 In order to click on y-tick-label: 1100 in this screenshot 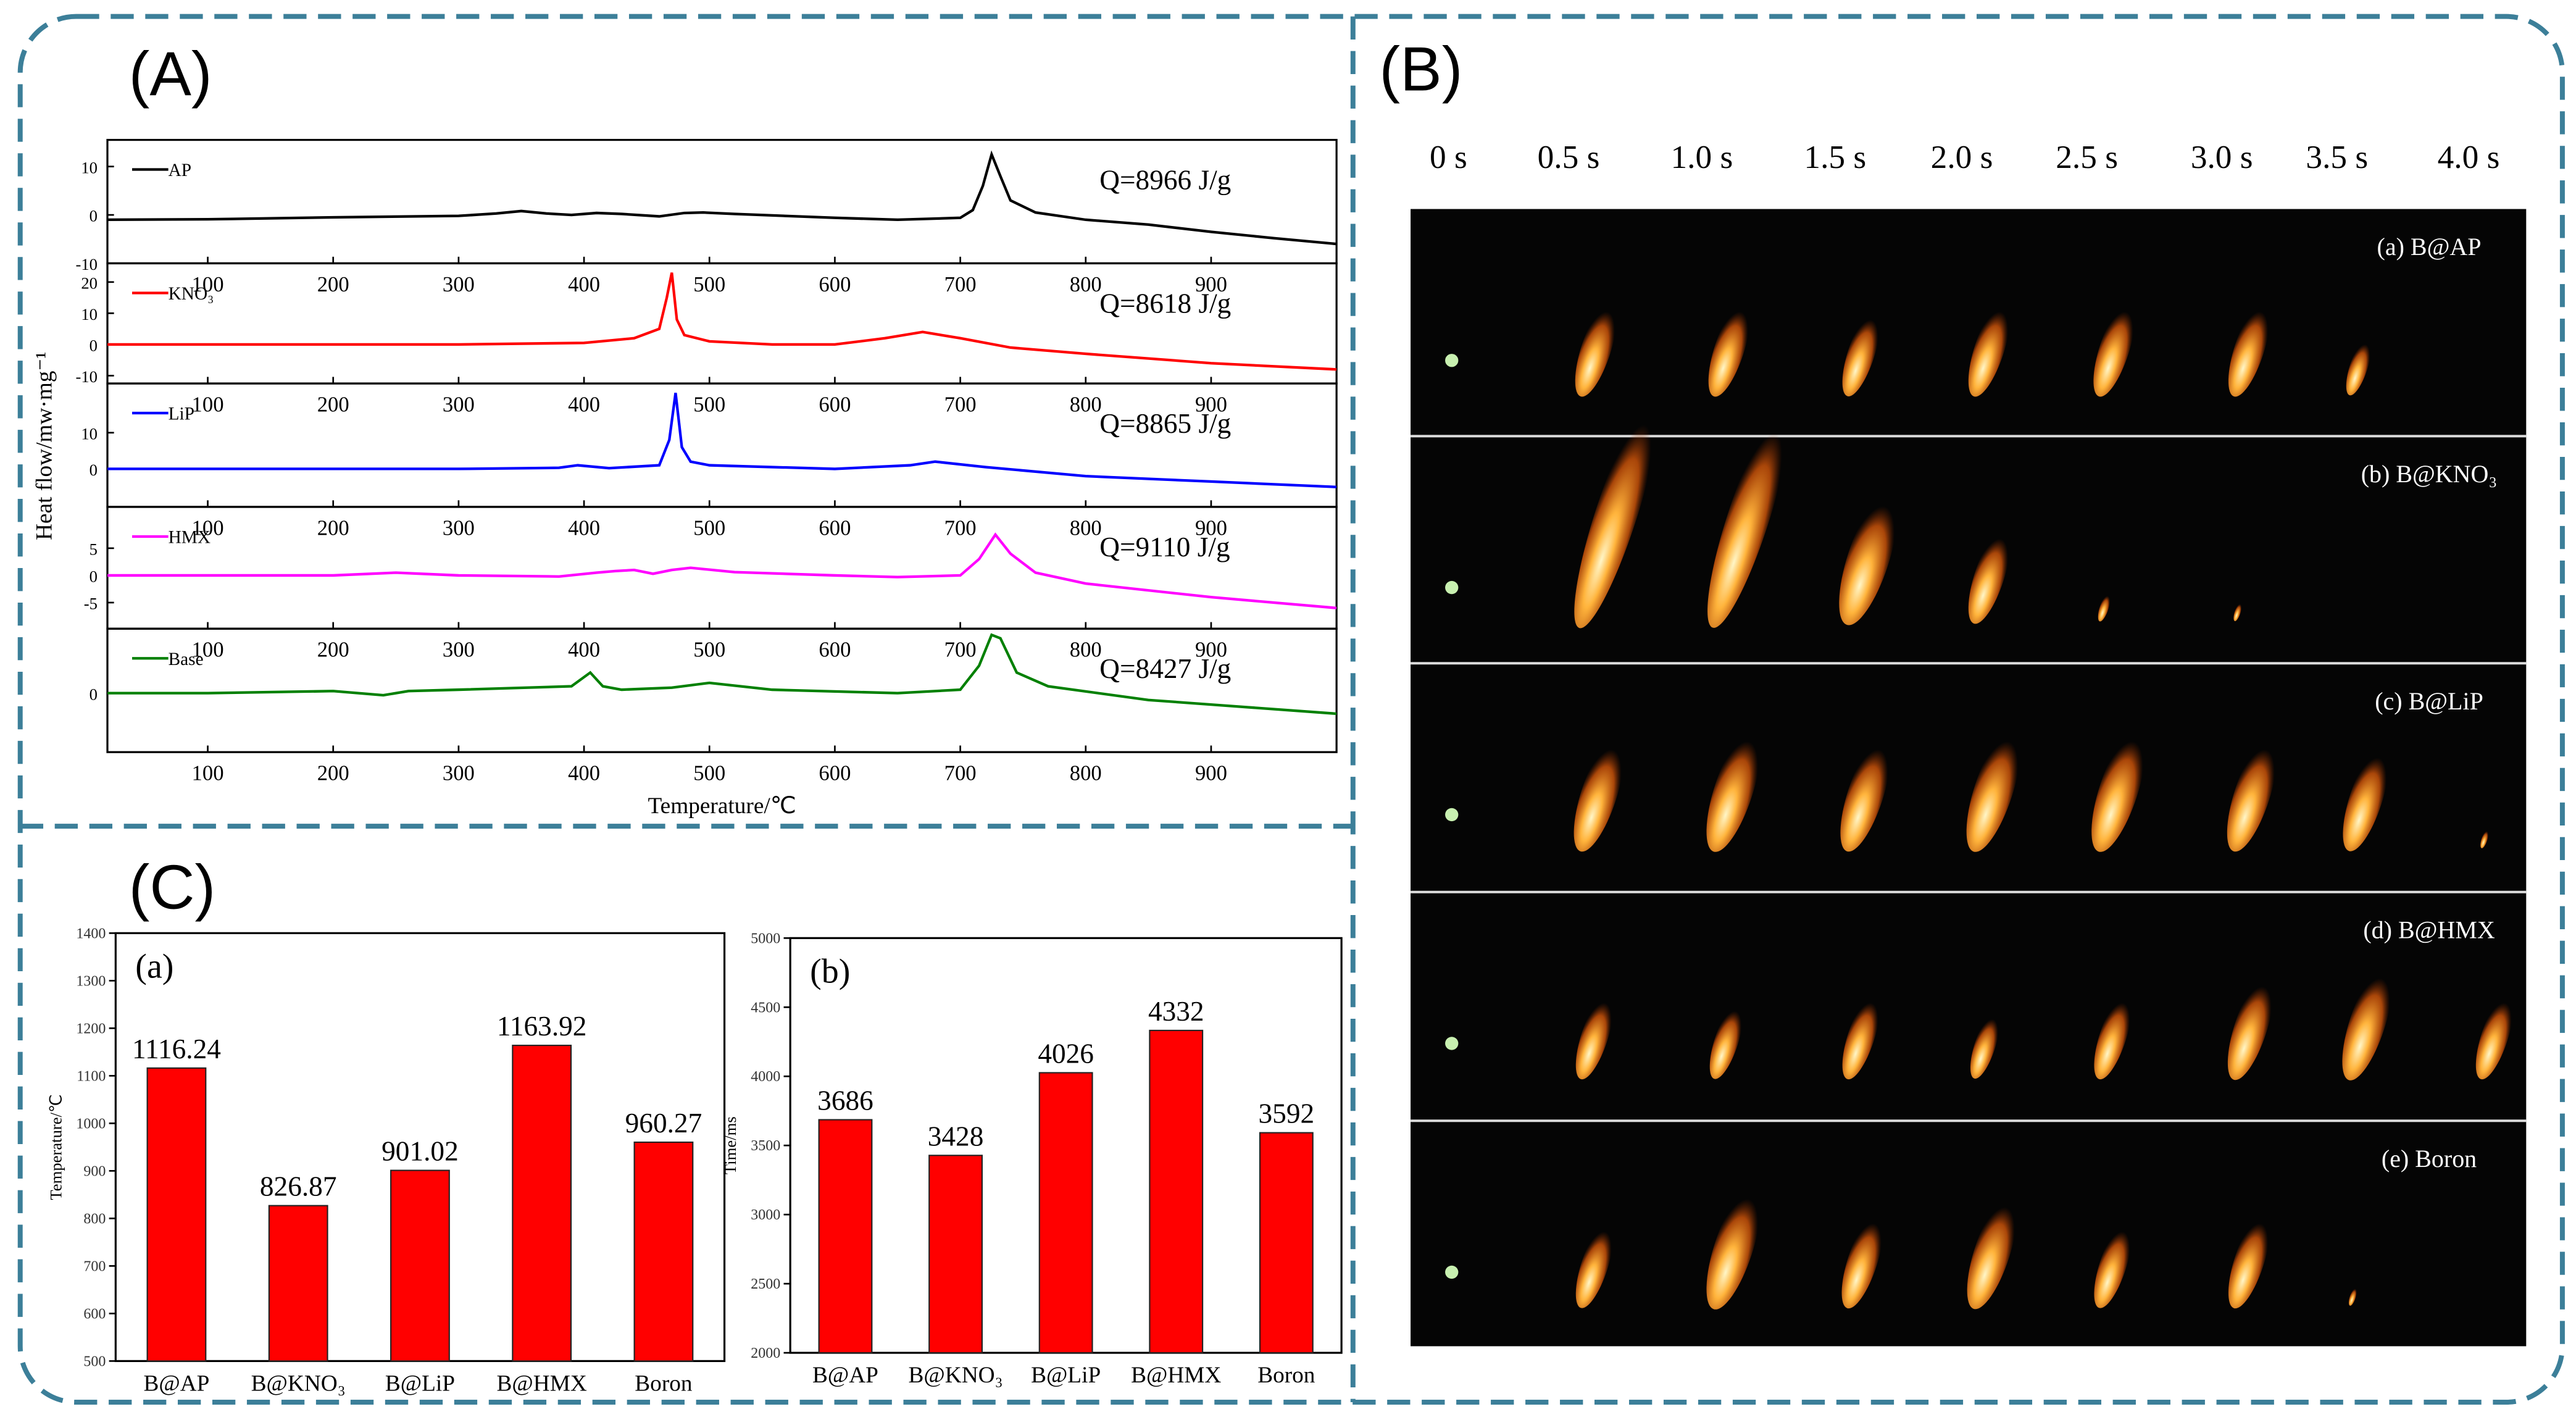, I will do `click(92, 1076)`.